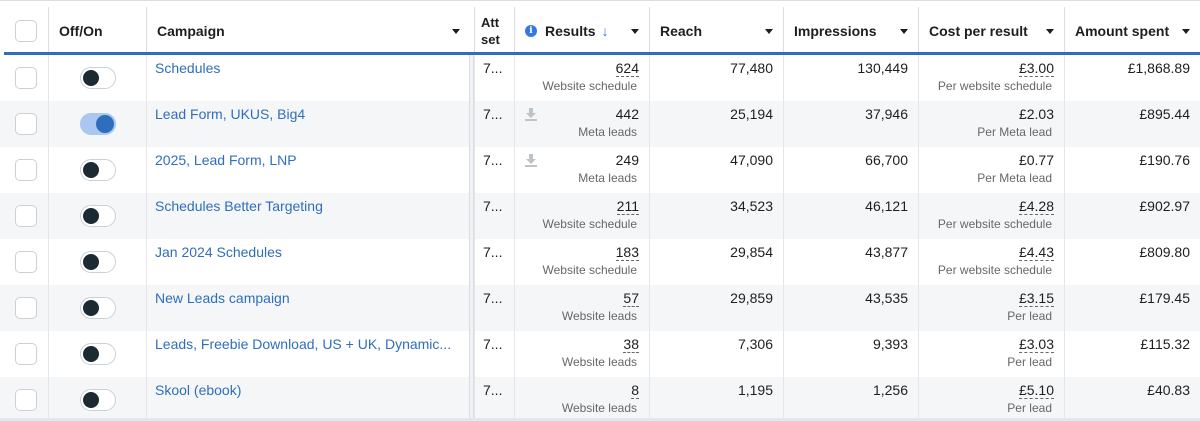  What do you see at coordinates (886, 206) in the screenshot?
I see `impressions-value: 46,121` at bounding box center [886, 206].